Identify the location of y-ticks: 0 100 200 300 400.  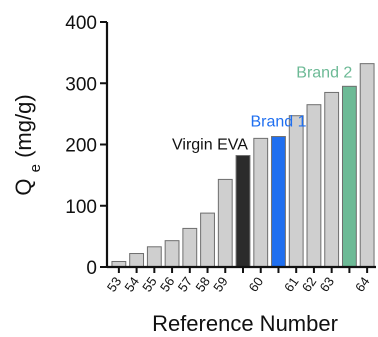
(86, 146).